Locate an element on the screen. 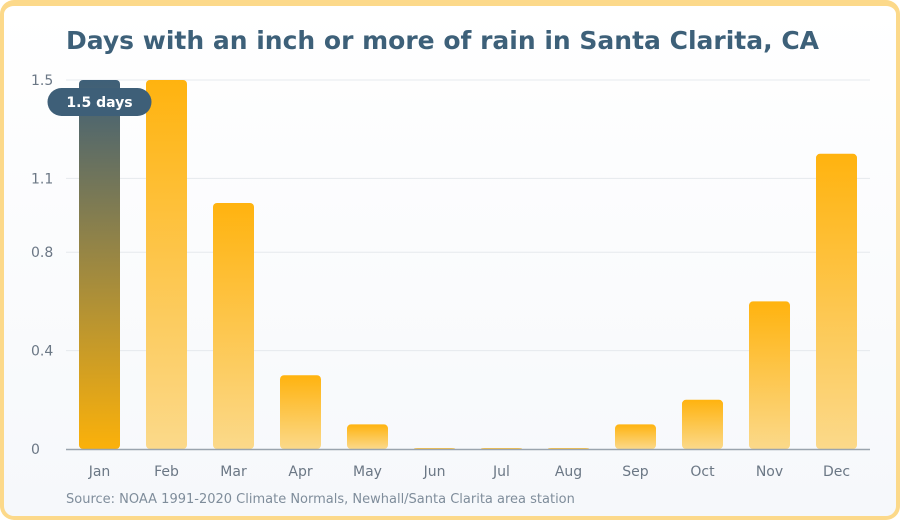 This screenshot has height=520, width=900. bar-mar is located at coordinates (233, 326).